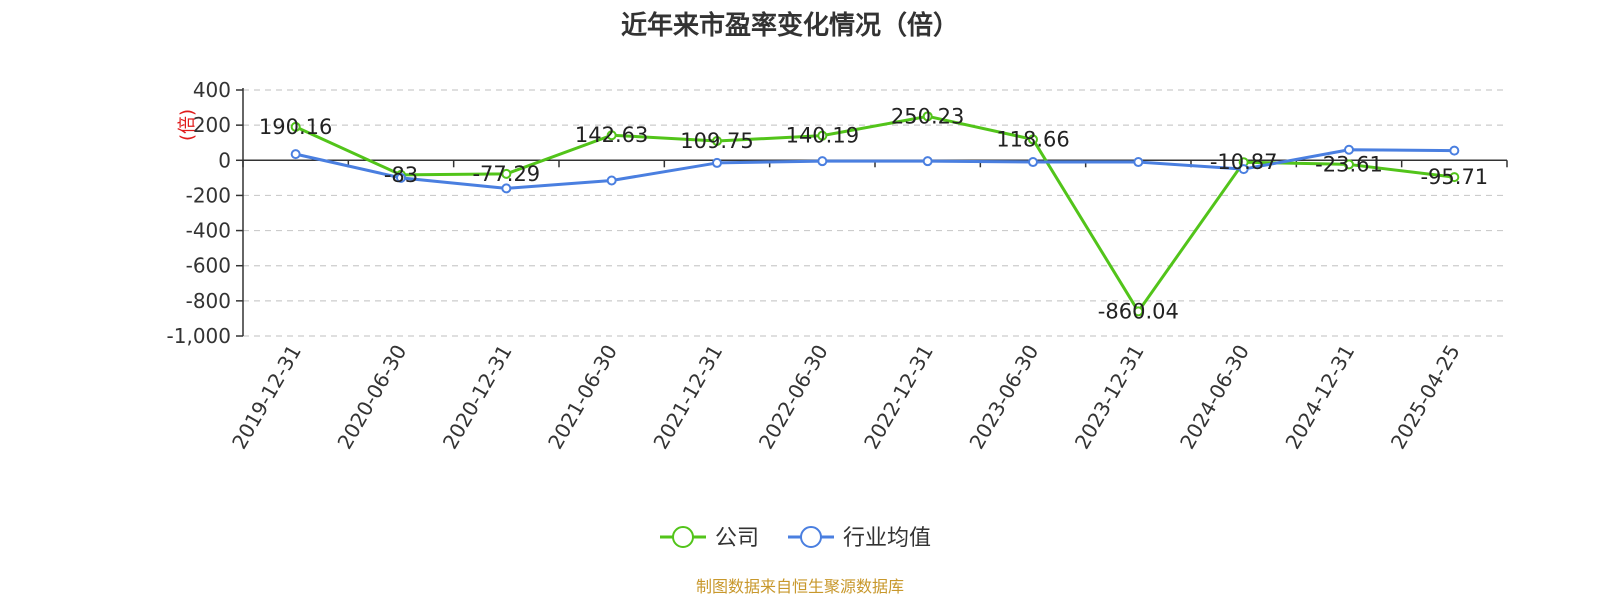 The width and height of the screenshot is (1600, 600). What do you see at coordinates (199, 336) in the screenshot?
I see `y-tick-label: -1,000` at bounding box center [199, 336].